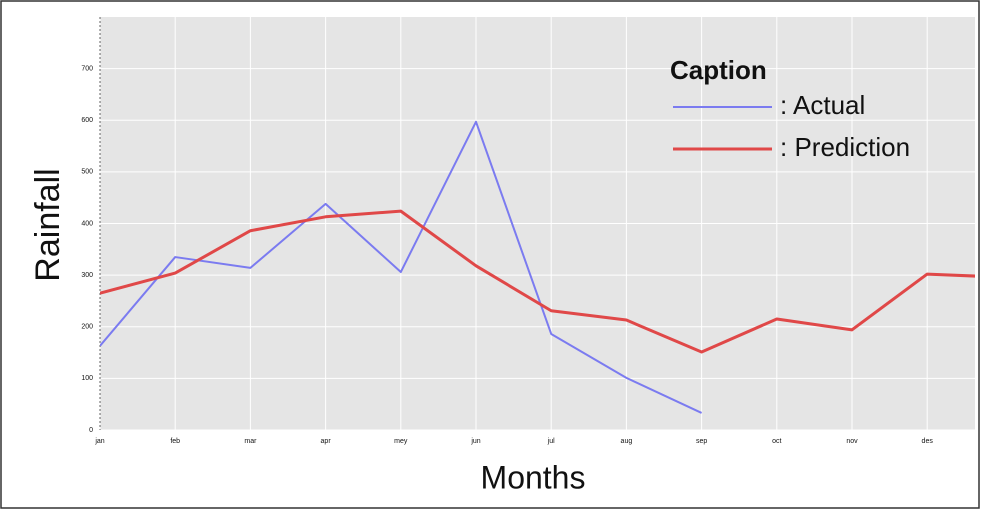 This screenshot has width=981, height=510. Describe the element at coordinates (87, 223) in the screenshot. I see `y-tick-label: 400` at that location.